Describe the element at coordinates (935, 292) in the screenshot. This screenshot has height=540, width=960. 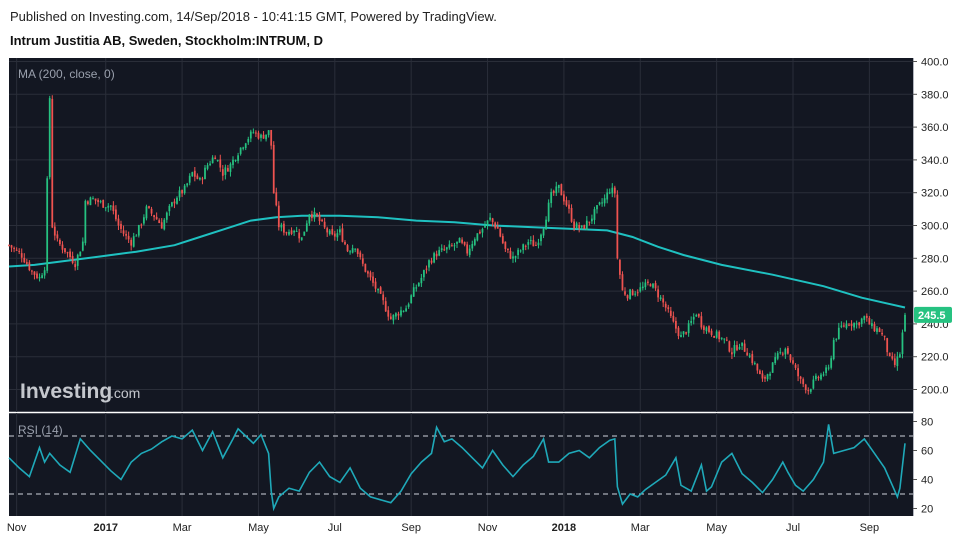
I see `price-tick-label: 260.0` at that location.